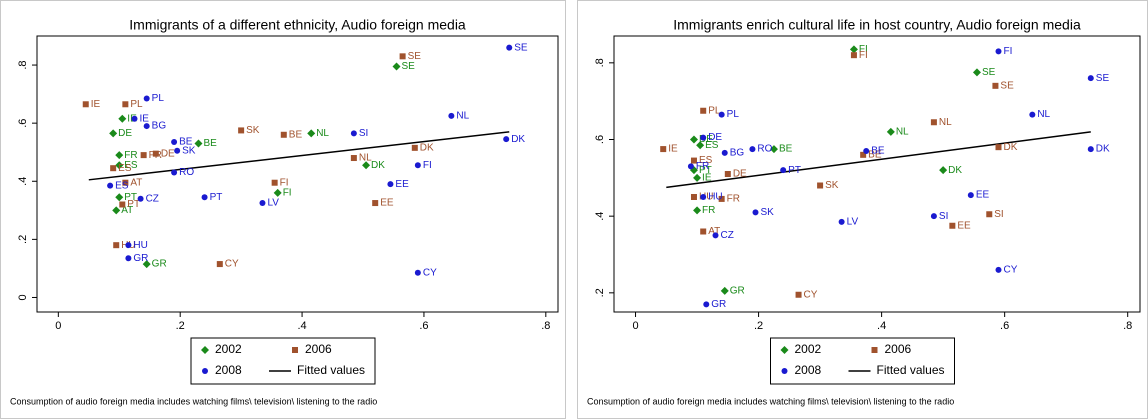 This screenshot has width=1148, height=419. What do you see at coordinates (253, 130) in the screenshot?
I see `point-label: SK` at bounding box center [253, 130].